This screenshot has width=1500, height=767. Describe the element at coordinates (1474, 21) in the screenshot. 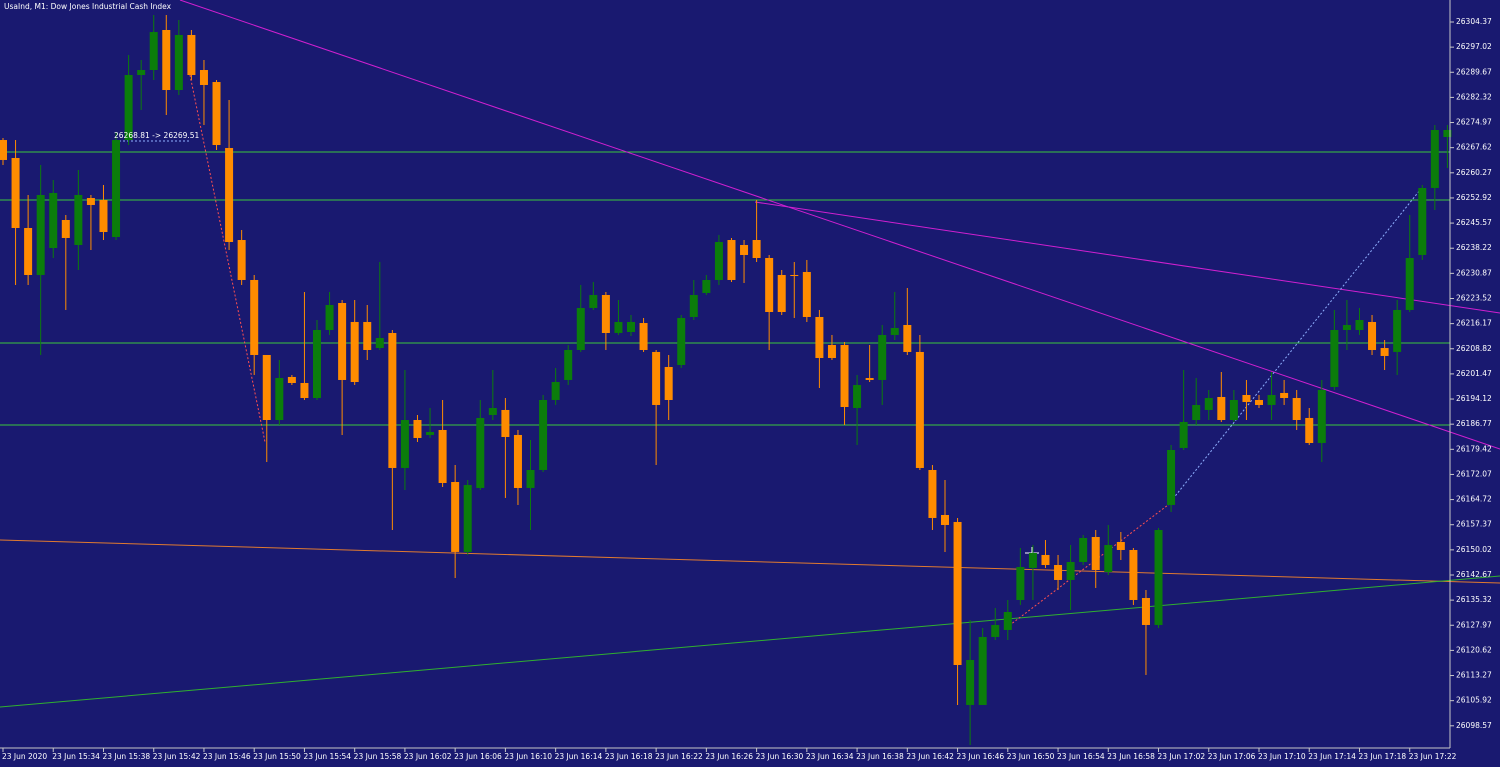

I see `y-tick-label: 26304.37` at that location.